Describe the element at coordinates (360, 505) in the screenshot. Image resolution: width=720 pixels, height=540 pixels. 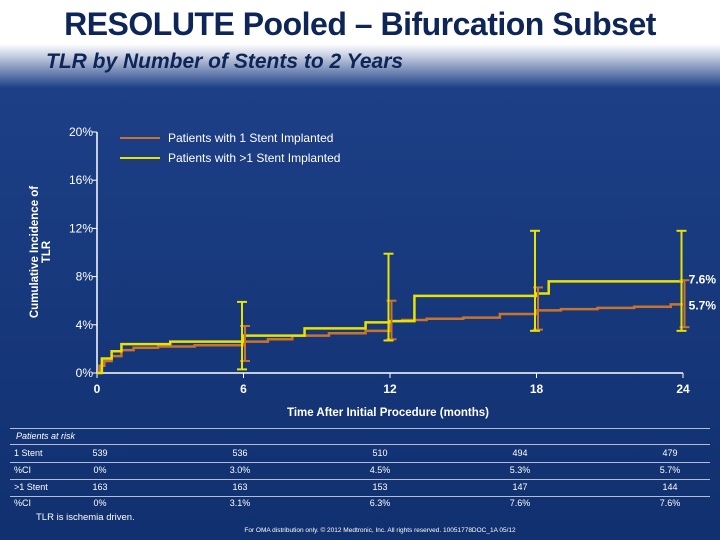
I see `risk-row-multi-stent-ci: %CI 0% 3.1% 6.3% 7.6% 7.6%` at that location.